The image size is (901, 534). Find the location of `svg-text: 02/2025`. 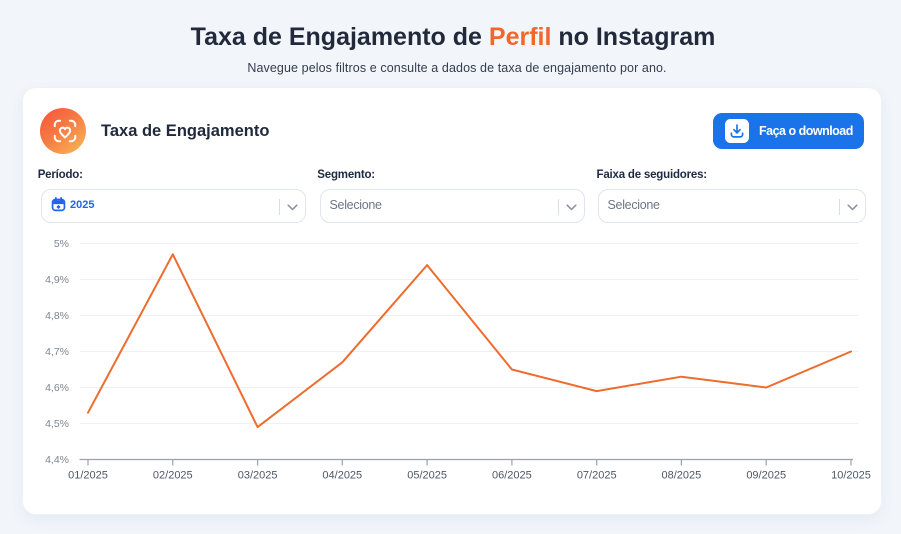

svg-text: 02/2025 is located at coordinates (173, 476).